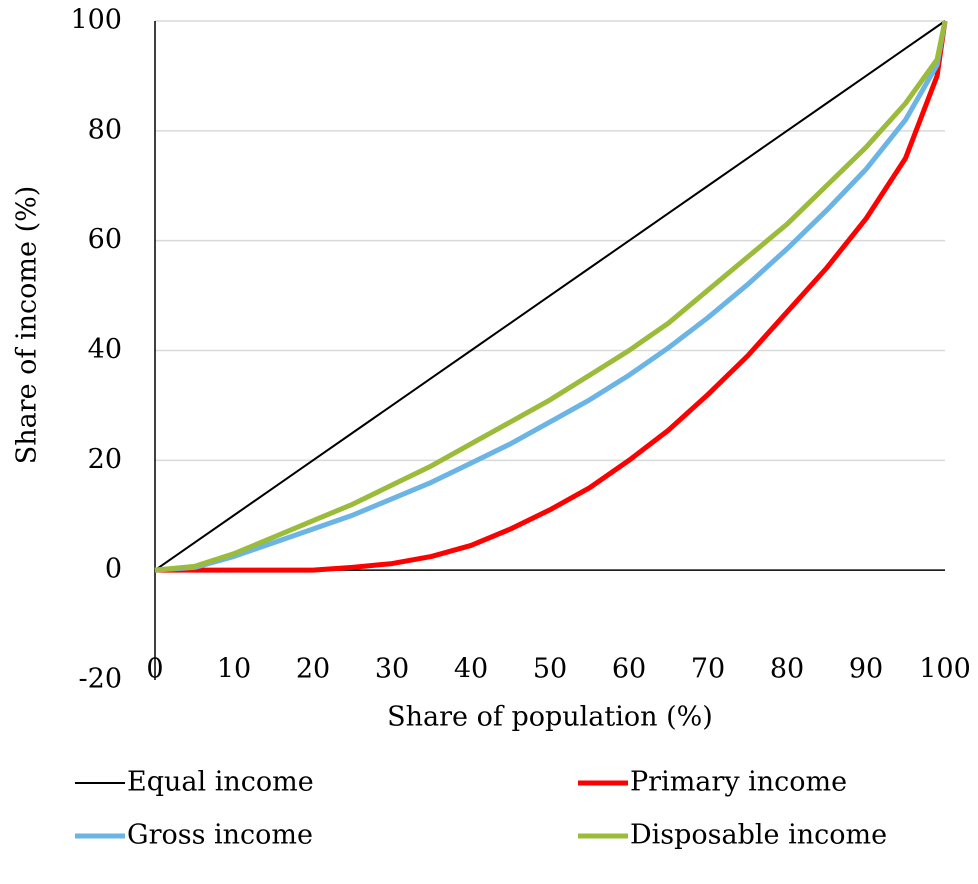 The height and width of the screenshot is (884, 978). What do you see at coordinates (220, 835) in the screenshot?
I see `legend-label: Gross income` at bounding box center [220, 835].